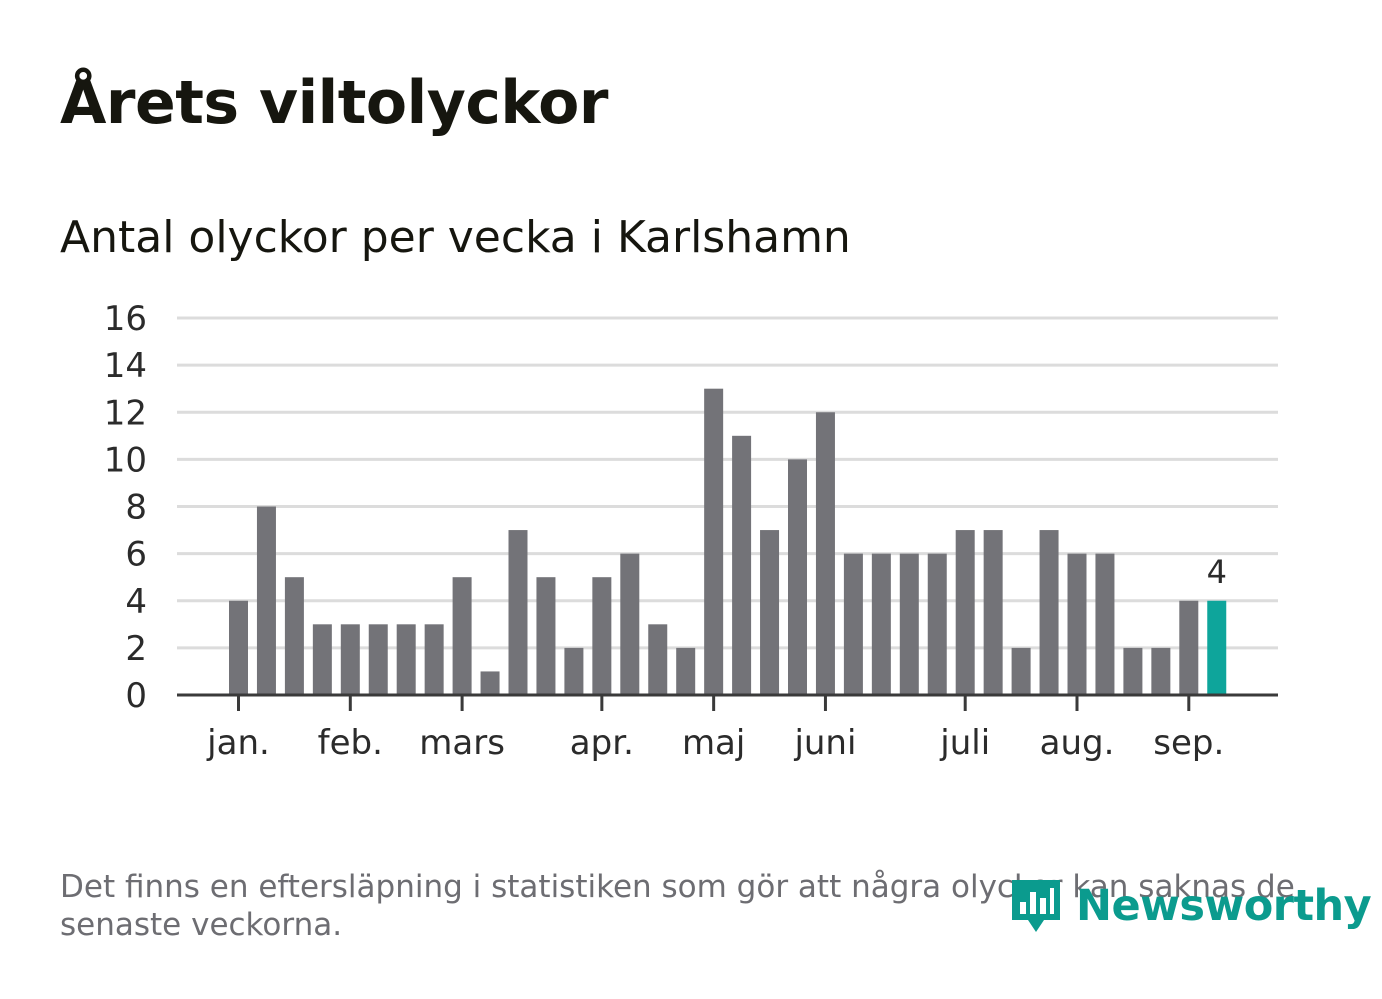 This screenshot has height=999, width=1382. Describe the element at coordinates (455, 237) in the screenshot. I see `chart-subtitle: Antal olyckor per vecka i Karlshamn` at that location.